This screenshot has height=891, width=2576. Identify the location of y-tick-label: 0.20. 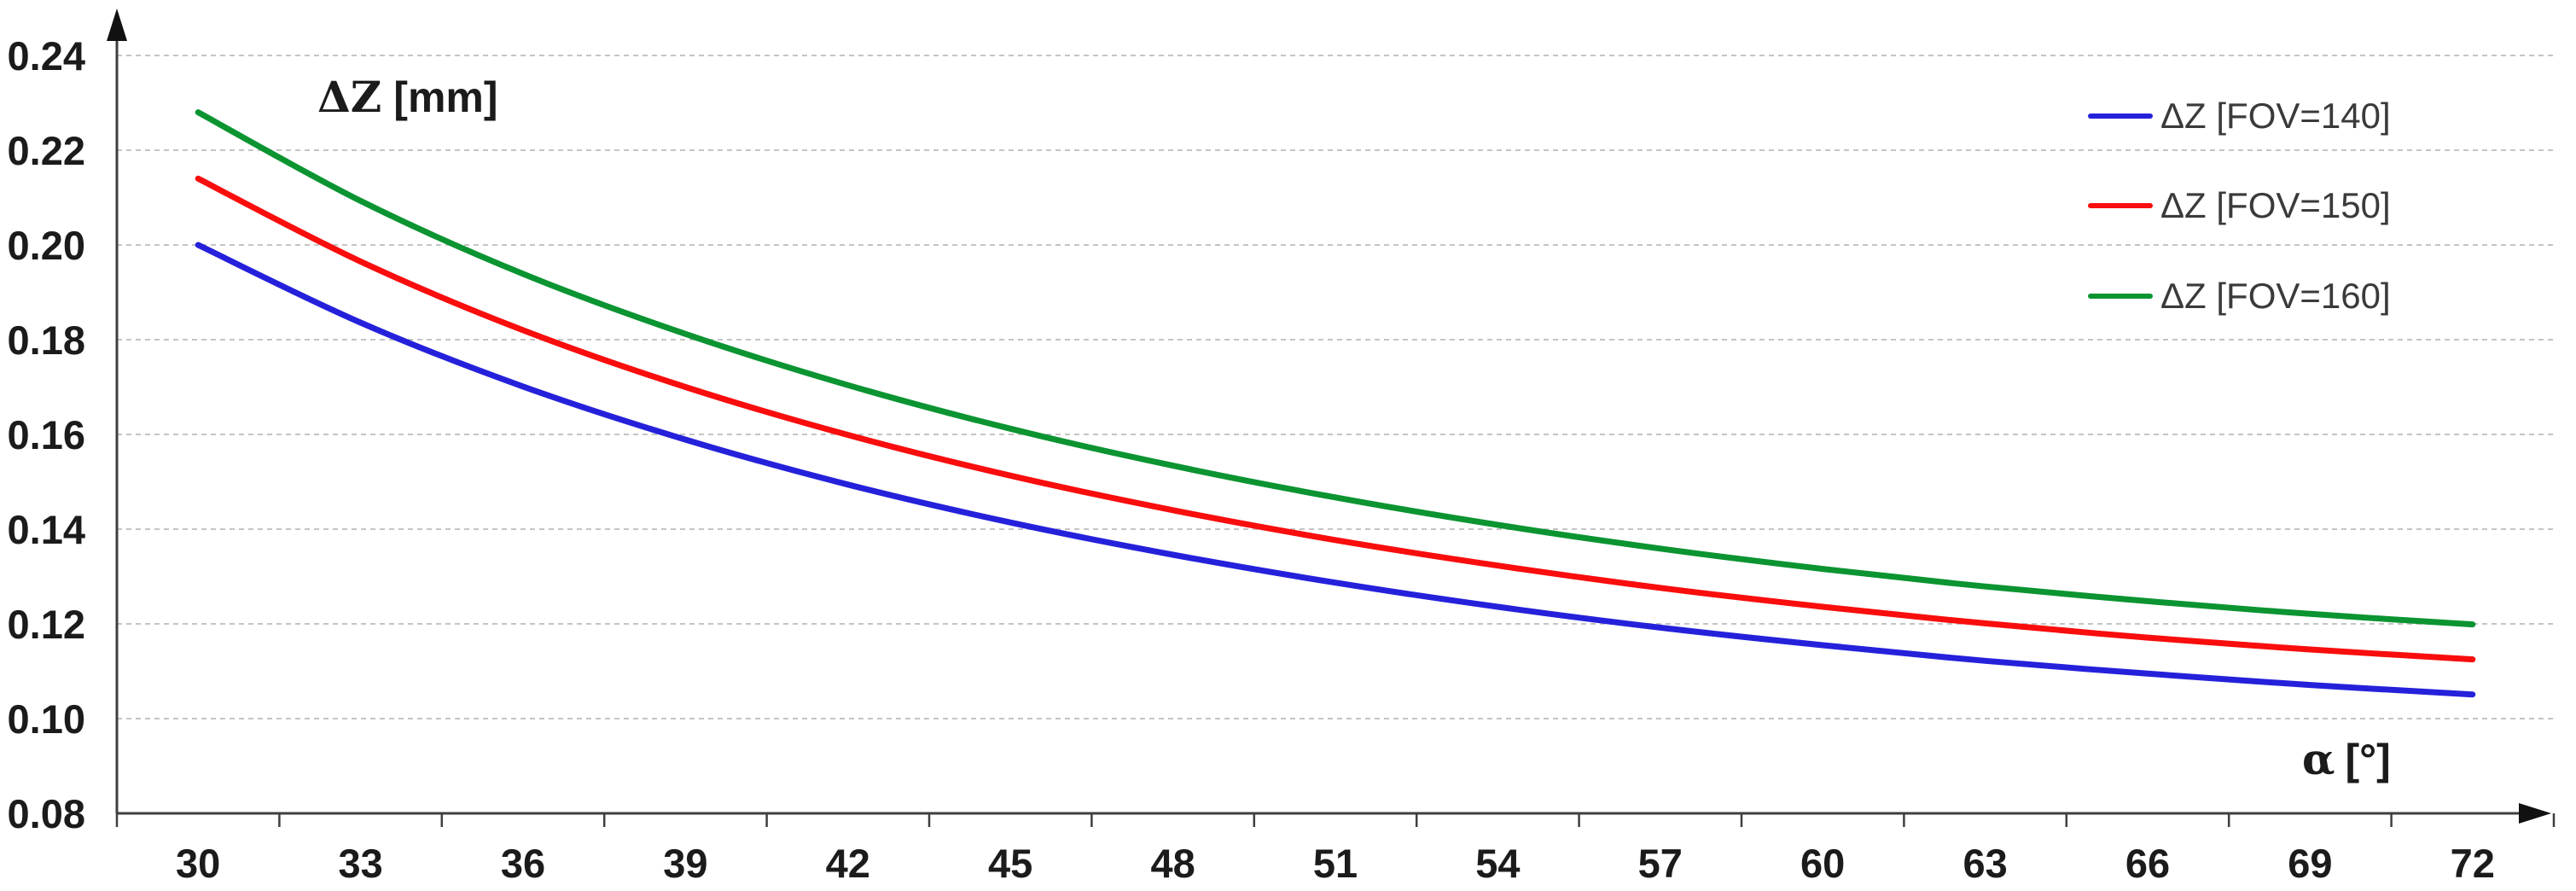
(46, 245).